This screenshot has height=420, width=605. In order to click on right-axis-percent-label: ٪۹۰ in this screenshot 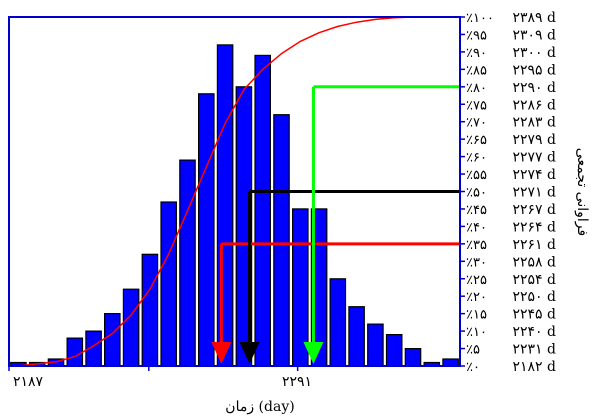, I will do `click(476, 53)`.